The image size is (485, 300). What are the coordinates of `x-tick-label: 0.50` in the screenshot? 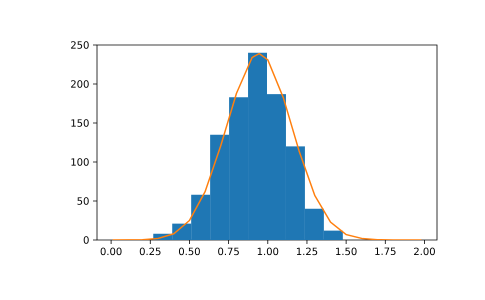 It's located at (189, 252).